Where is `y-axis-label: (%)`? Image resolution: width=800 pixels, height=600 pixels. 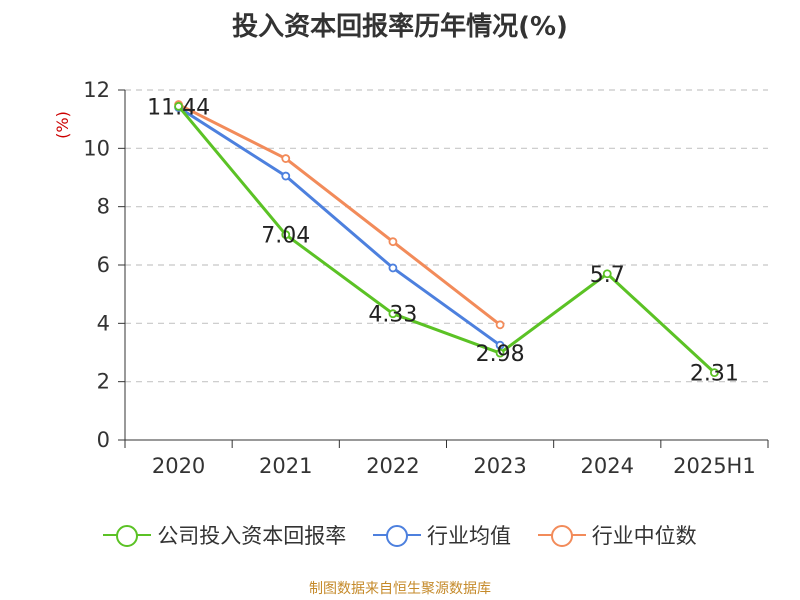 y-axis-label: (%) is located at coordinates (62, 125).